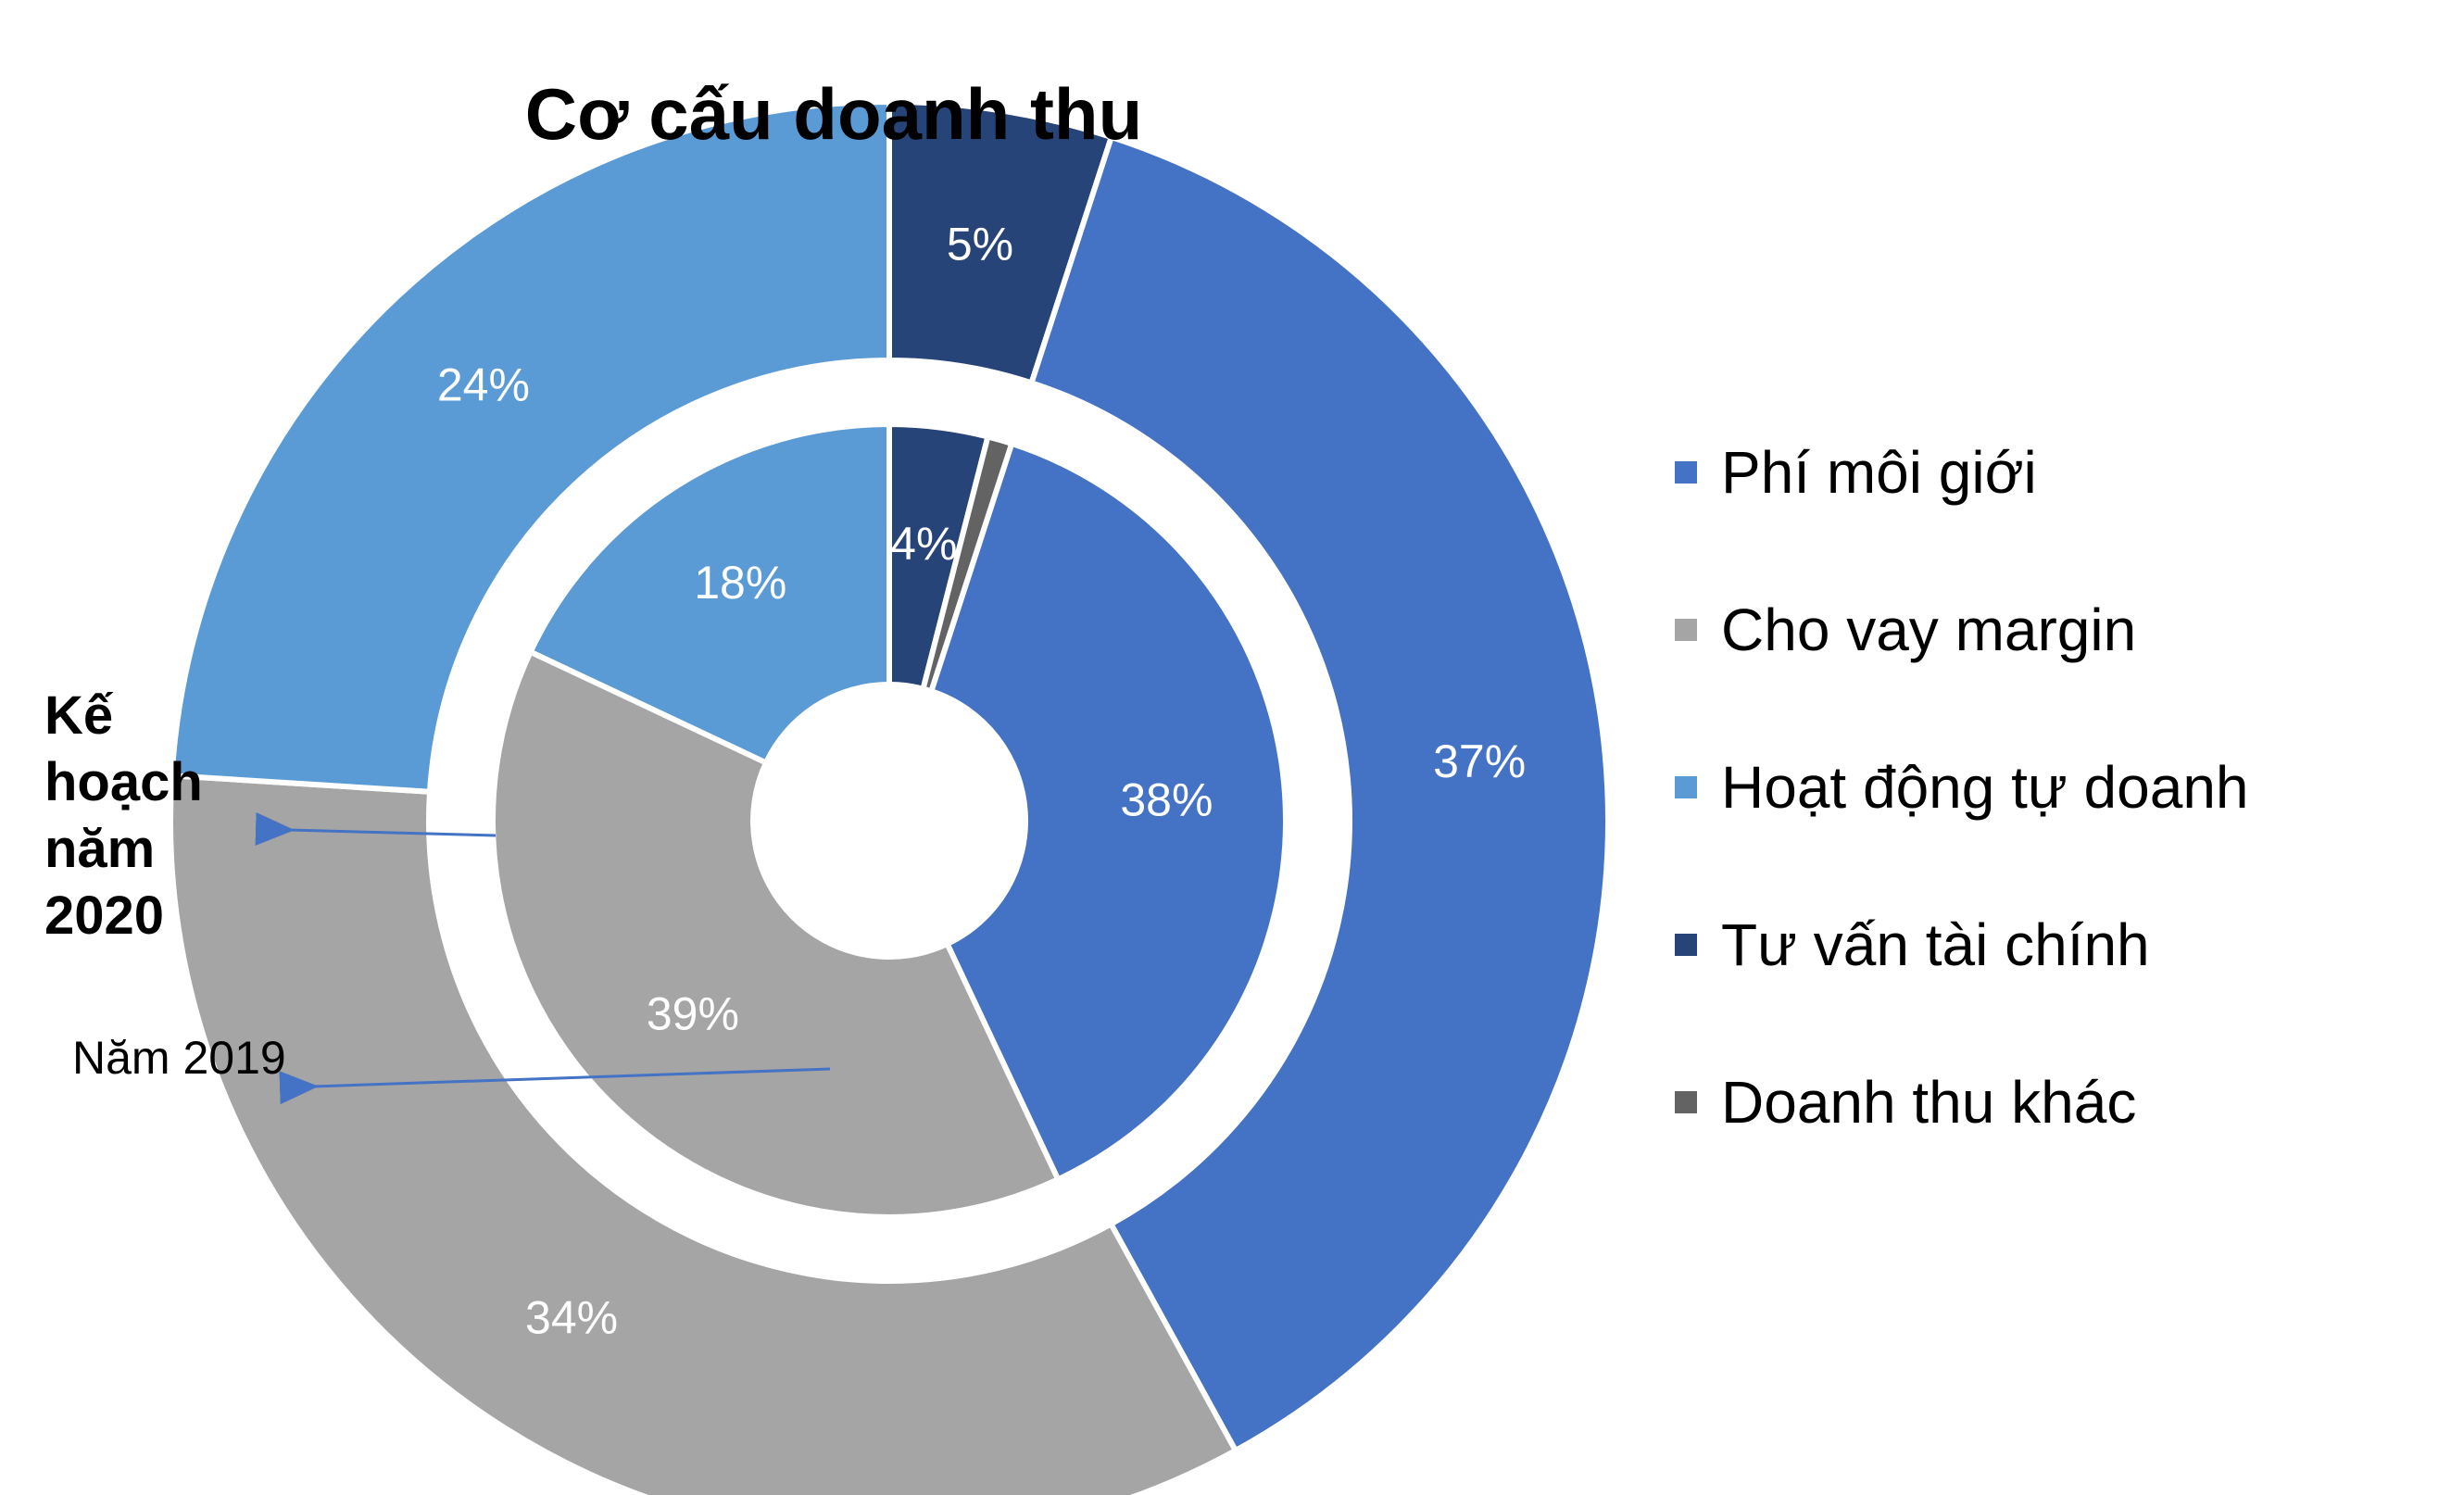  What do you see at coordinates (1879, 473) in the screenshot?
I see `legend-label: Phí môi giới` at bounding box center [1879, 473].